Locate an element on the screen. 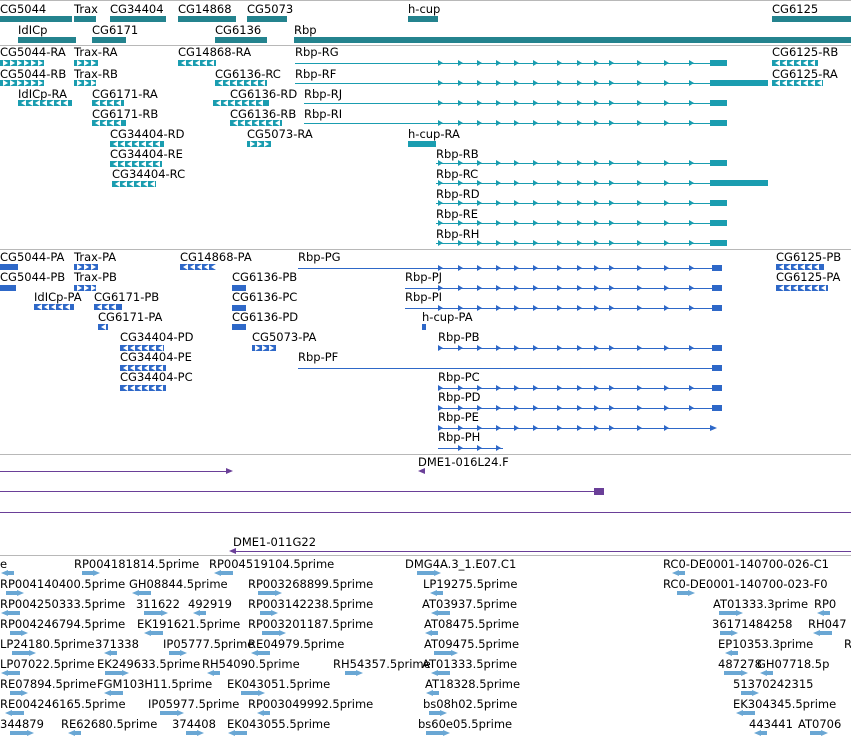 The image size is (851, 741). feature-label-at0706: AT0706 is located at coordinates (820, 724).